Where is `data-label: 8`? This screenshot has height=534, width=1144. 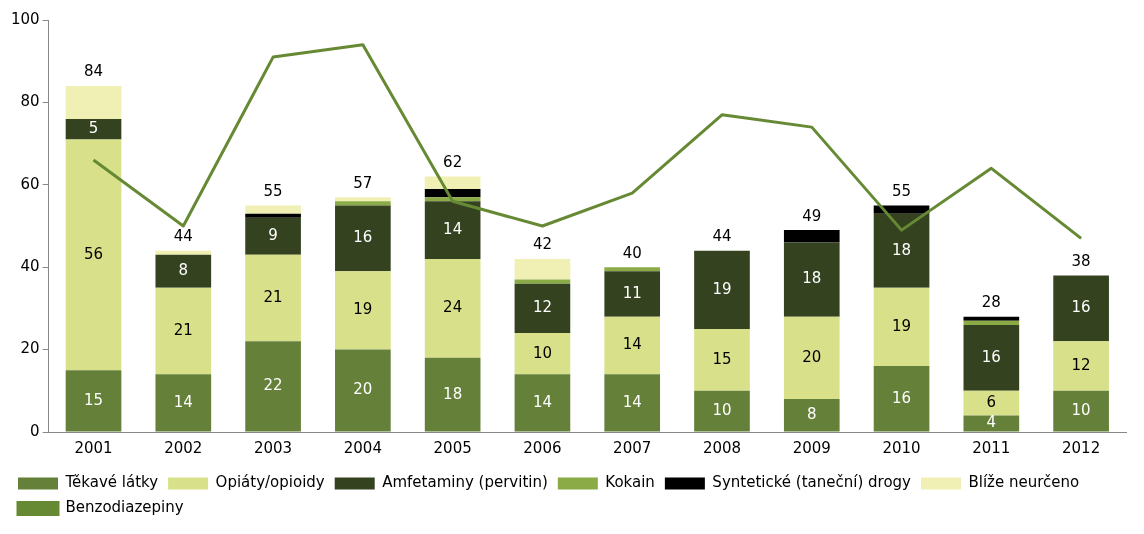
data-label: 8 is located at coordinates (183, 270).